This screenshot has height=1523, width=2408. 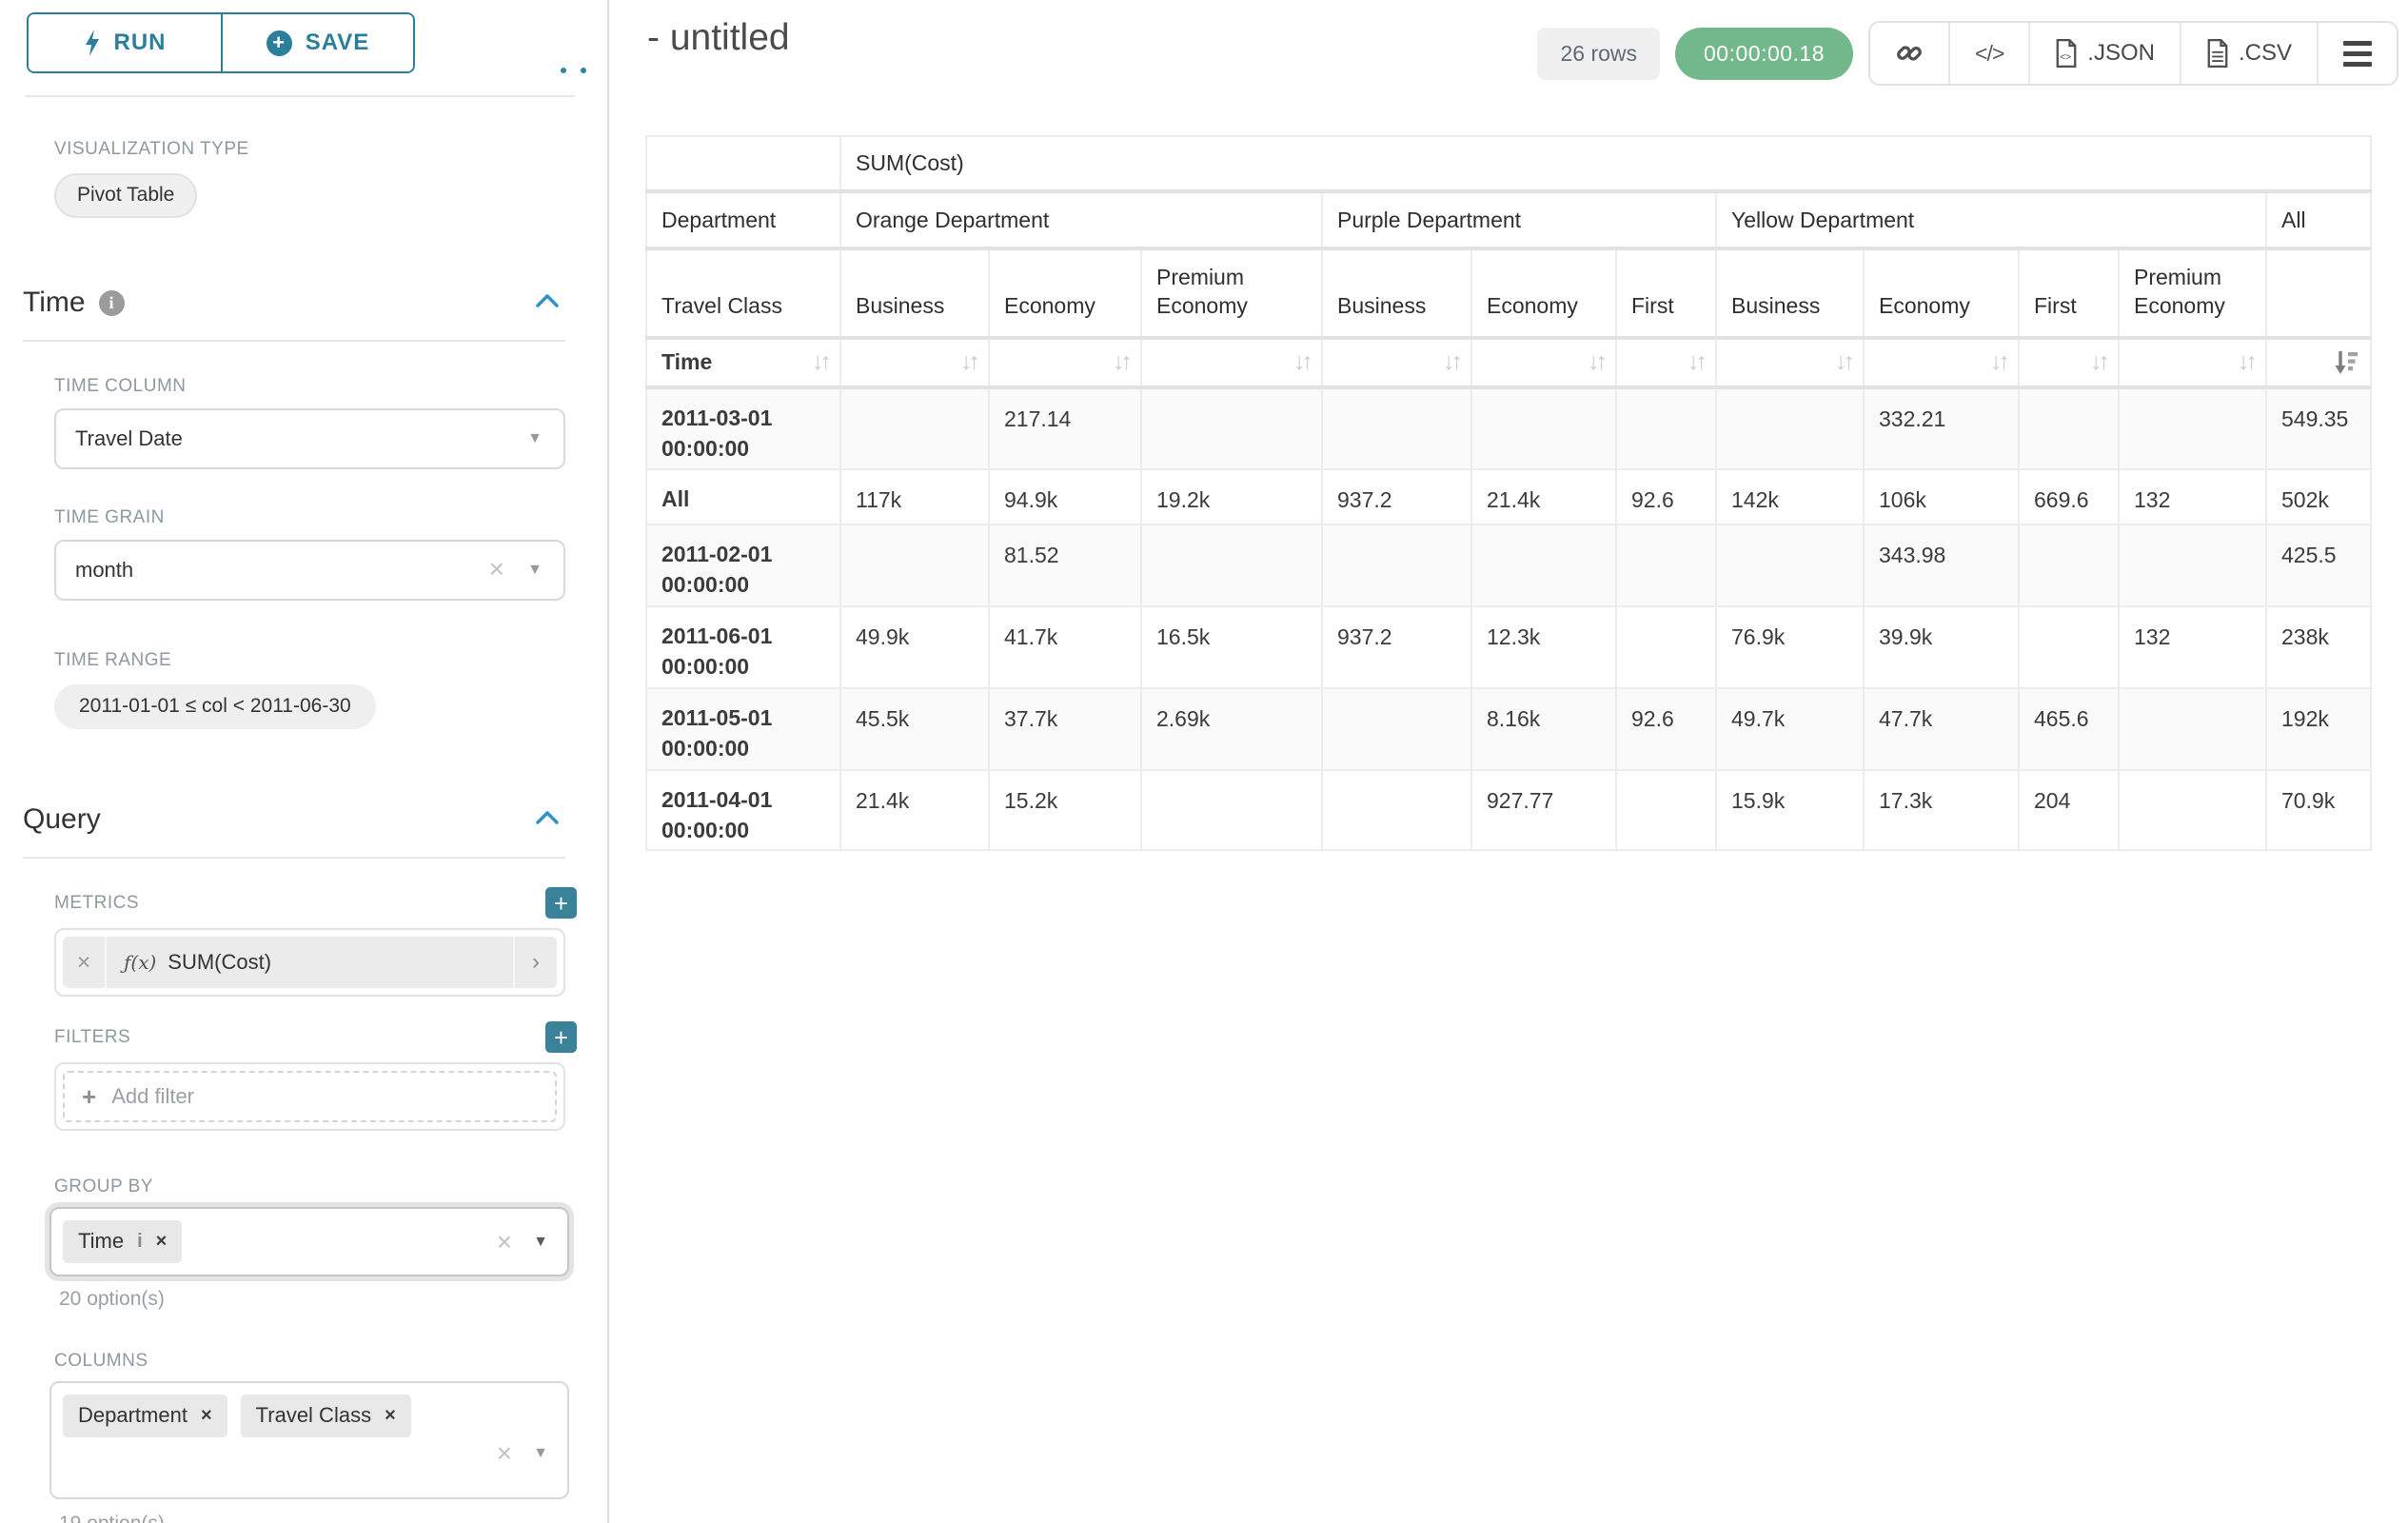 What do you see at coordinates (215, 707) in the screenshot?
I see `time-range-pill: 2011-01-01 ≤ col < 2011-06-30` at bounding box center [215, 707].